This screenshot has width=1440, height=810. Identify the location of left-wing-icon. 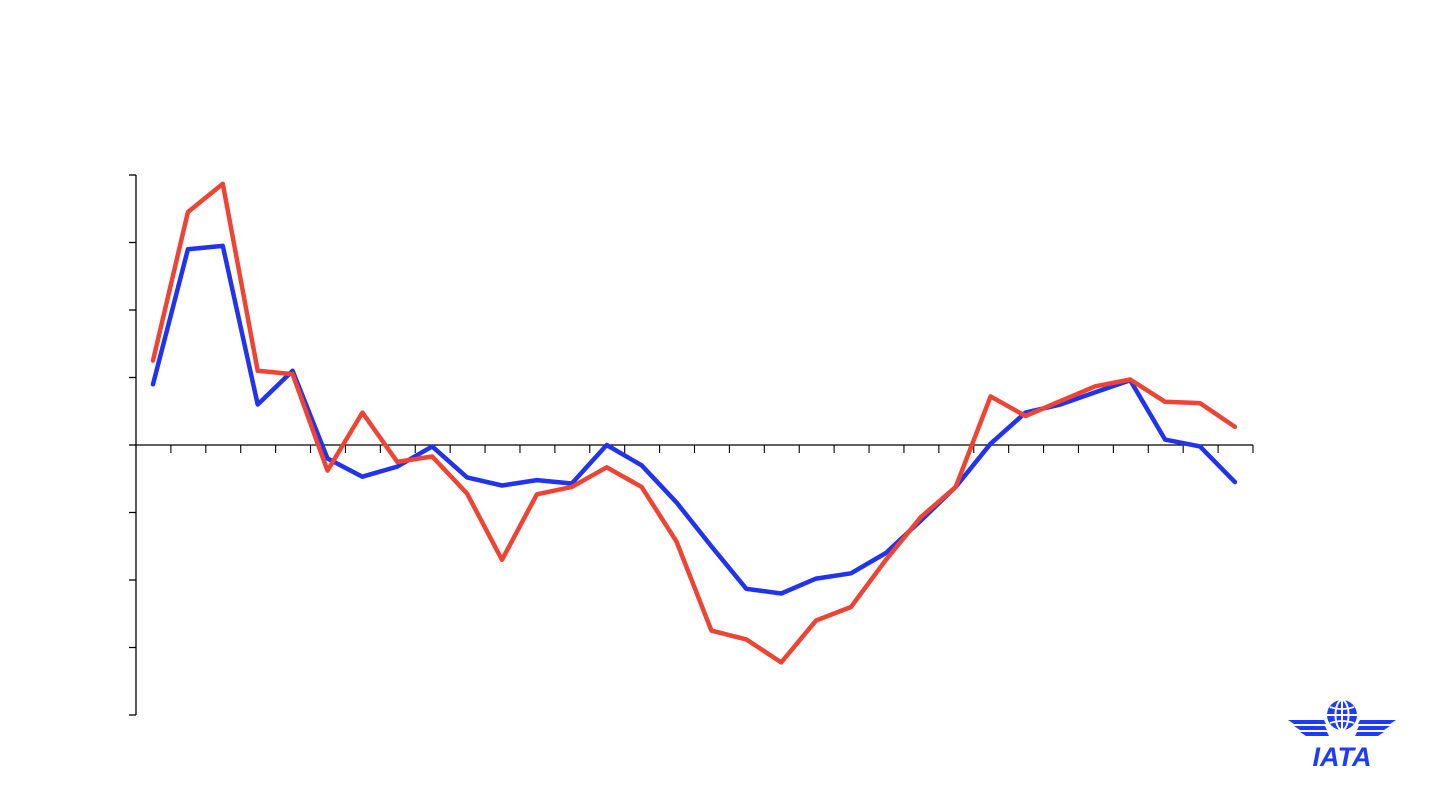
(1308, 728).